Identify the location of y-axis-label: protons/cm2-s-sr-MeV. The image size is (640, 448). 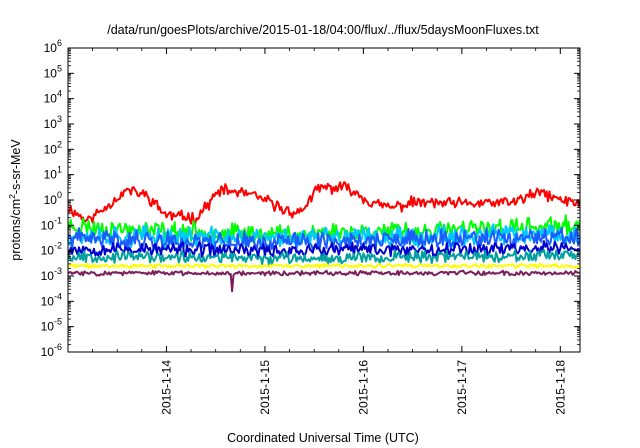
(15, 200).